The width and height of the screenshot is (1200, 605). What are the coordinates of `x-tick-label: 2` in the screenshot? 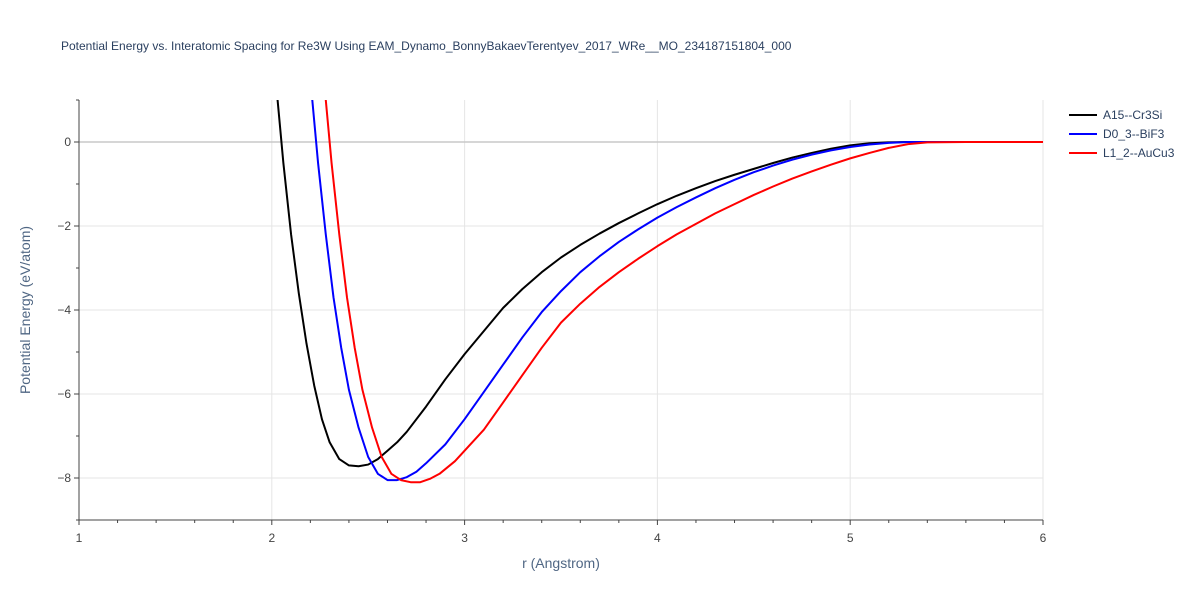 It's located at (271, 538).